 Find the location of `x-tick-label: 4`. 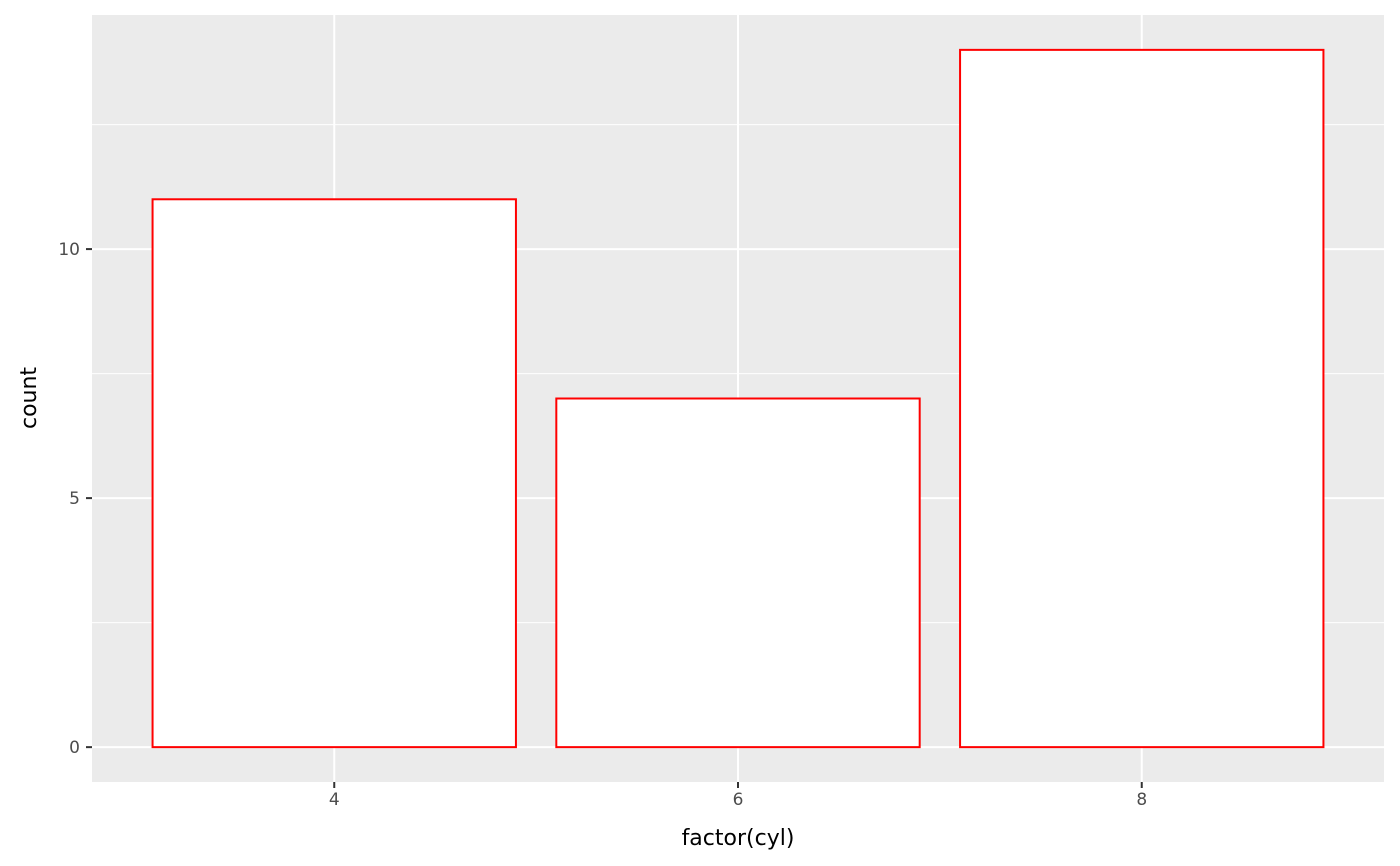

x-tick-label: 4 is located at coordinates (334, 800).